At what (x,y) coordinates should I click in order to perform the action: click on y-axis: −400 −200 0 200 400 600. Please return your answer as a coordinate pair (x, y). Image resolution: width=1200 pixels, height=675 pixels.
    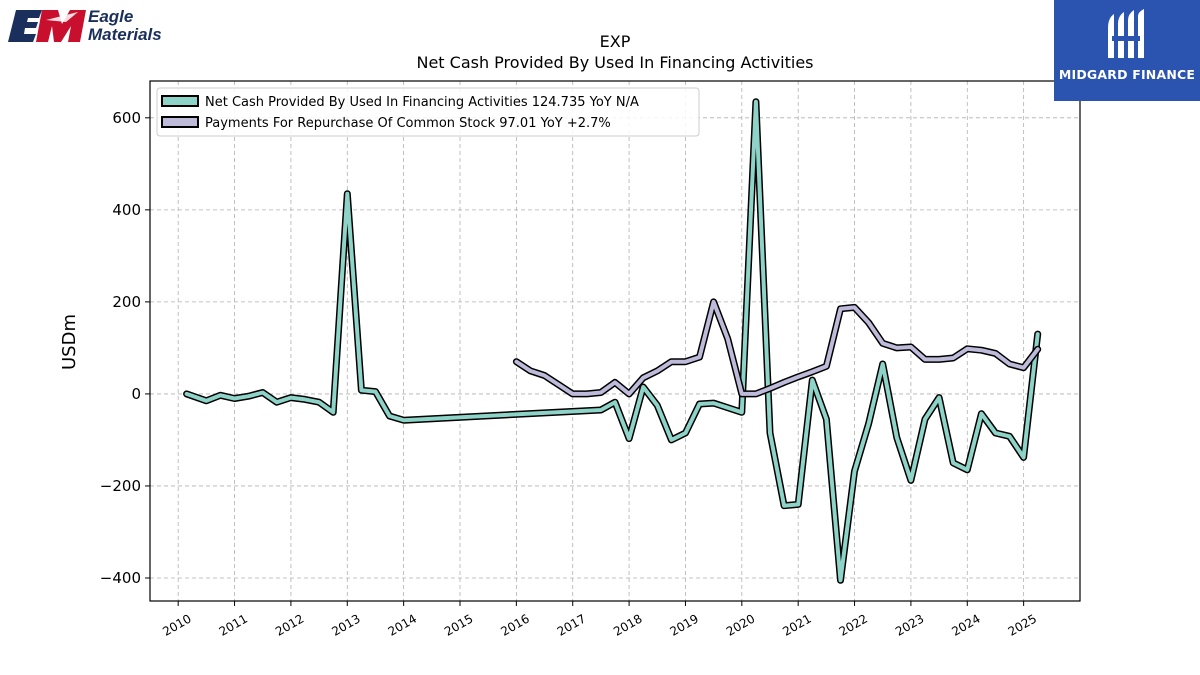
    Looking at the image, I should click on (125, 348).